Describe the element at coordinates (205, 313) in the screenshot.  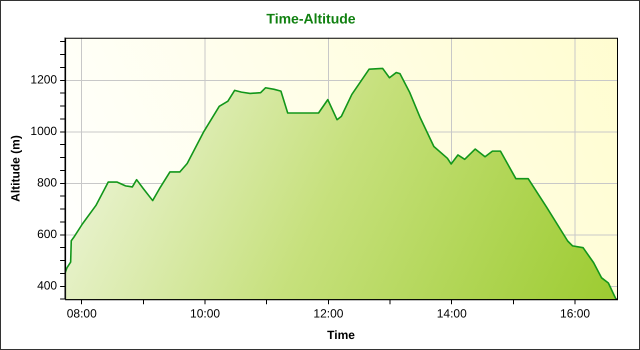
I see `x-tick-label: 10:00` at that location.